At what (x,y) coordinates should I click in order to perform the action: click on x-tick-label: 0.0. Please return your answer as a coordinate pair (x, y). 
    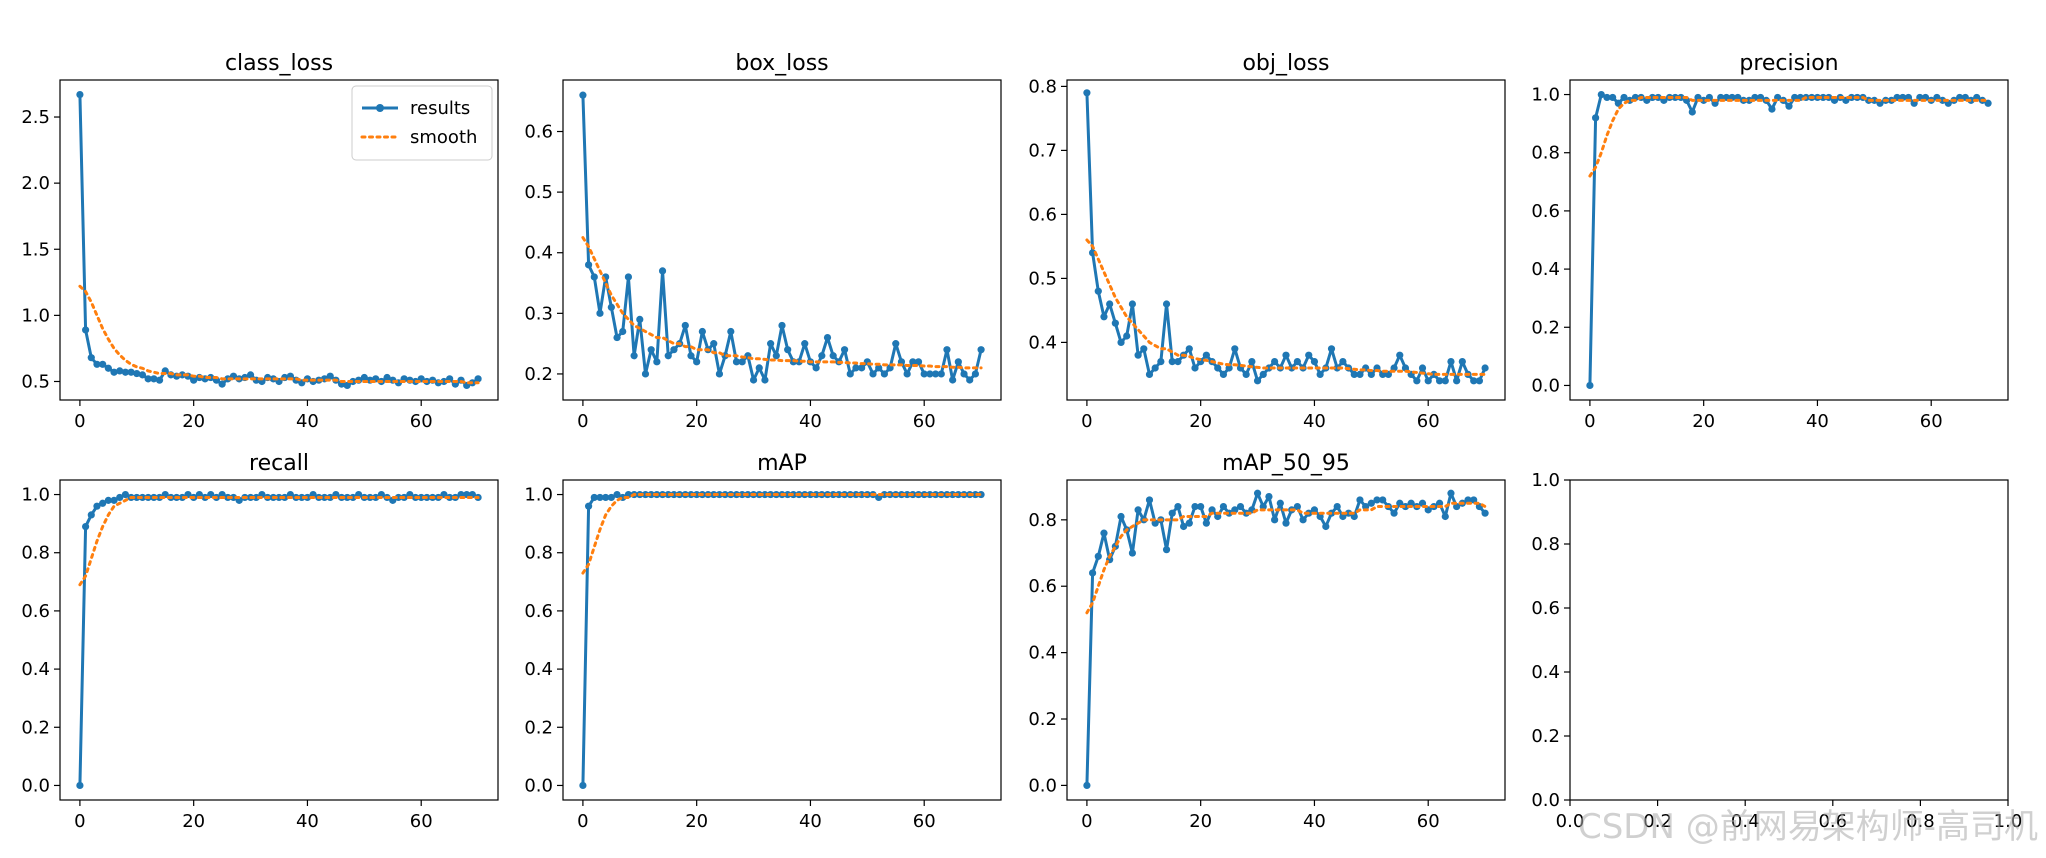
    Looking at the image, I should click on (1570, 821).